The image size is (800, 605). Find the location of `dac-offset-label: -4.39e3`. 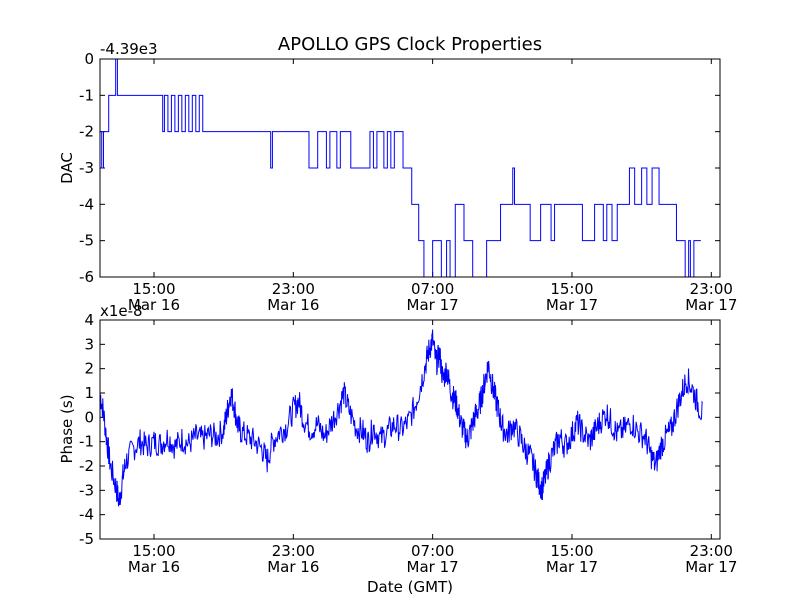

dac-offset-label: -4.39e3 is located at coordinates (129, 49).